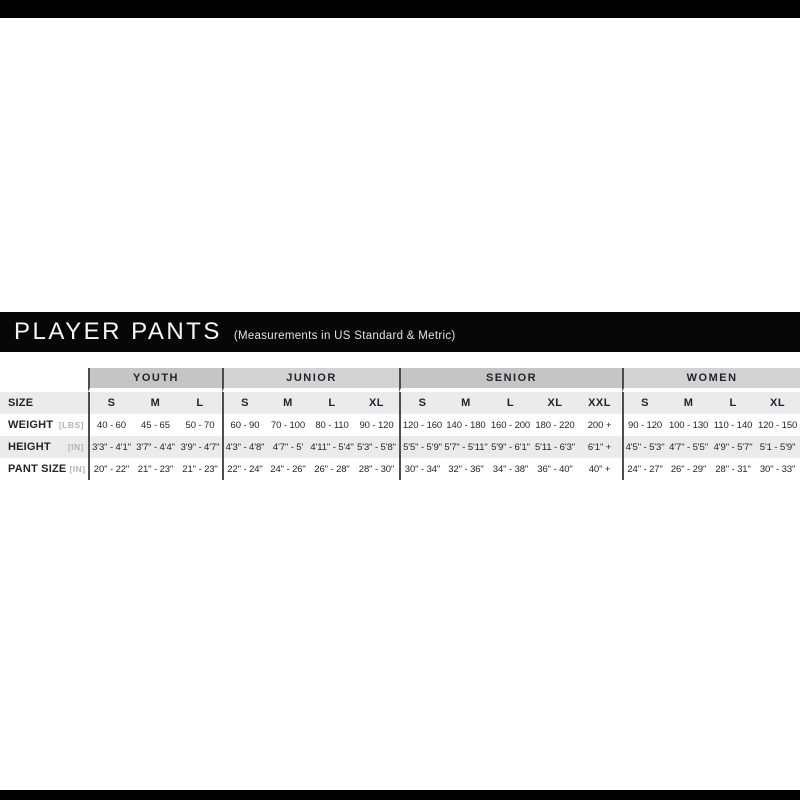  I want to click on weight-value-cell: 180 - 220, so click(555, 425).